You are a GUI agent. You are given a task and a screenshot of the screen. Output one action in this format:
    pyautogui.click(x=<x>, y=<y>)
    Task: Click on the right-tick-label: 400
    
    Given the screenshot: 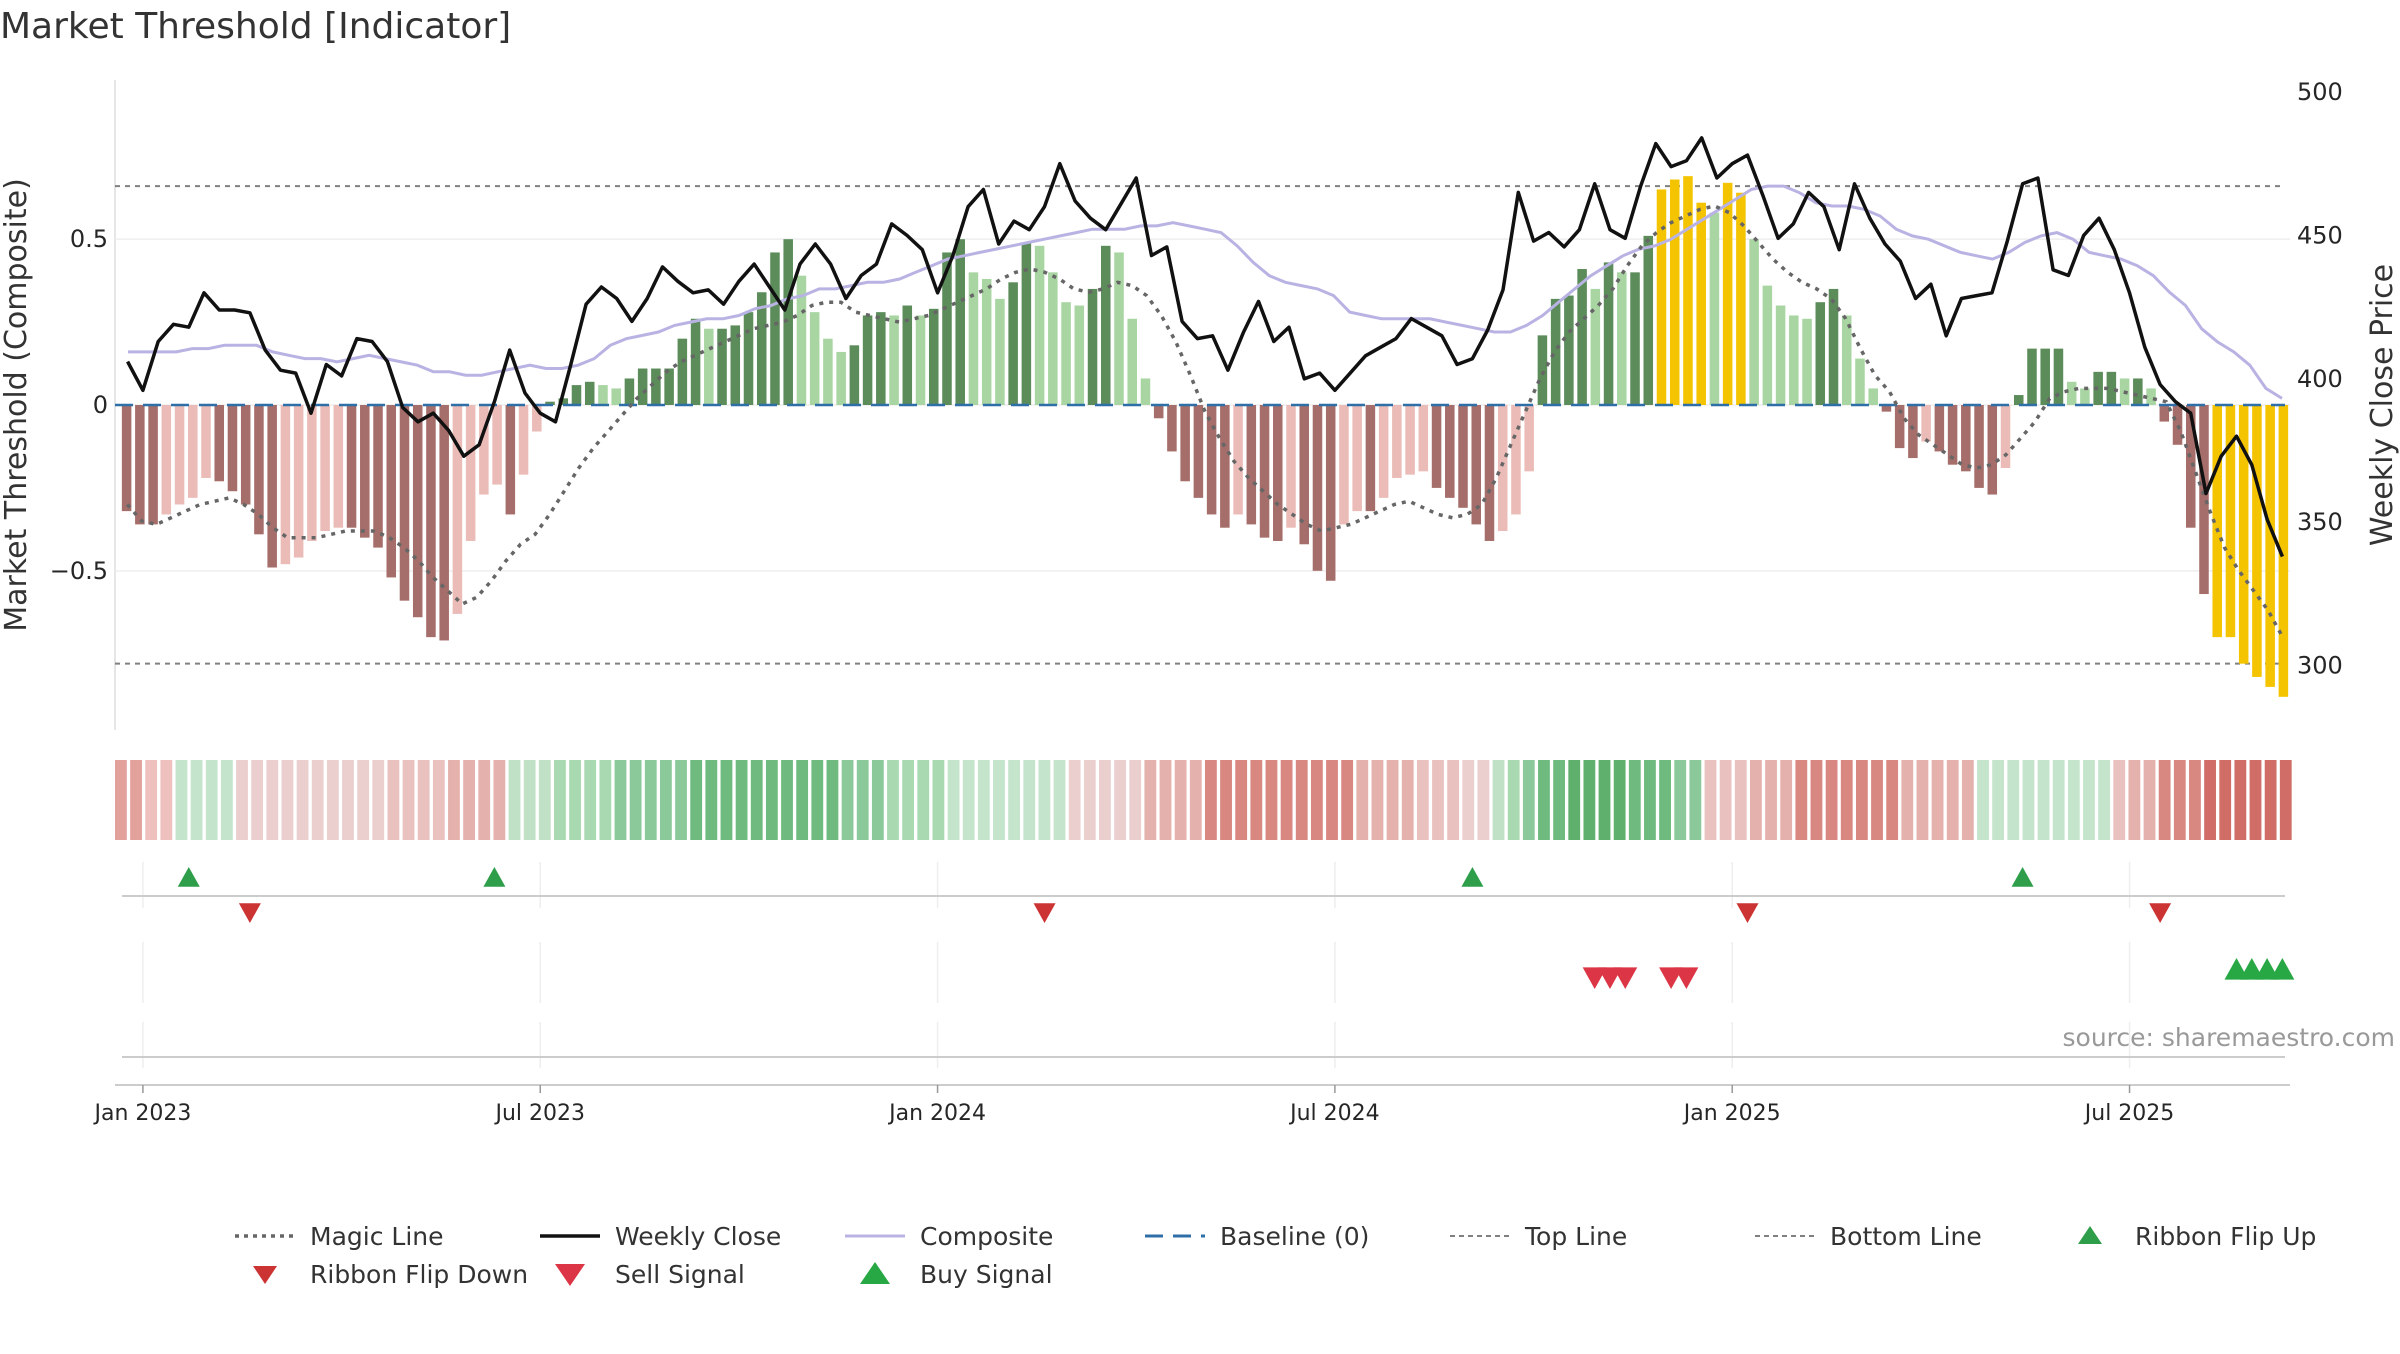 What is the action you would take?
    pyautogui.click(x=2320, y=379)
    